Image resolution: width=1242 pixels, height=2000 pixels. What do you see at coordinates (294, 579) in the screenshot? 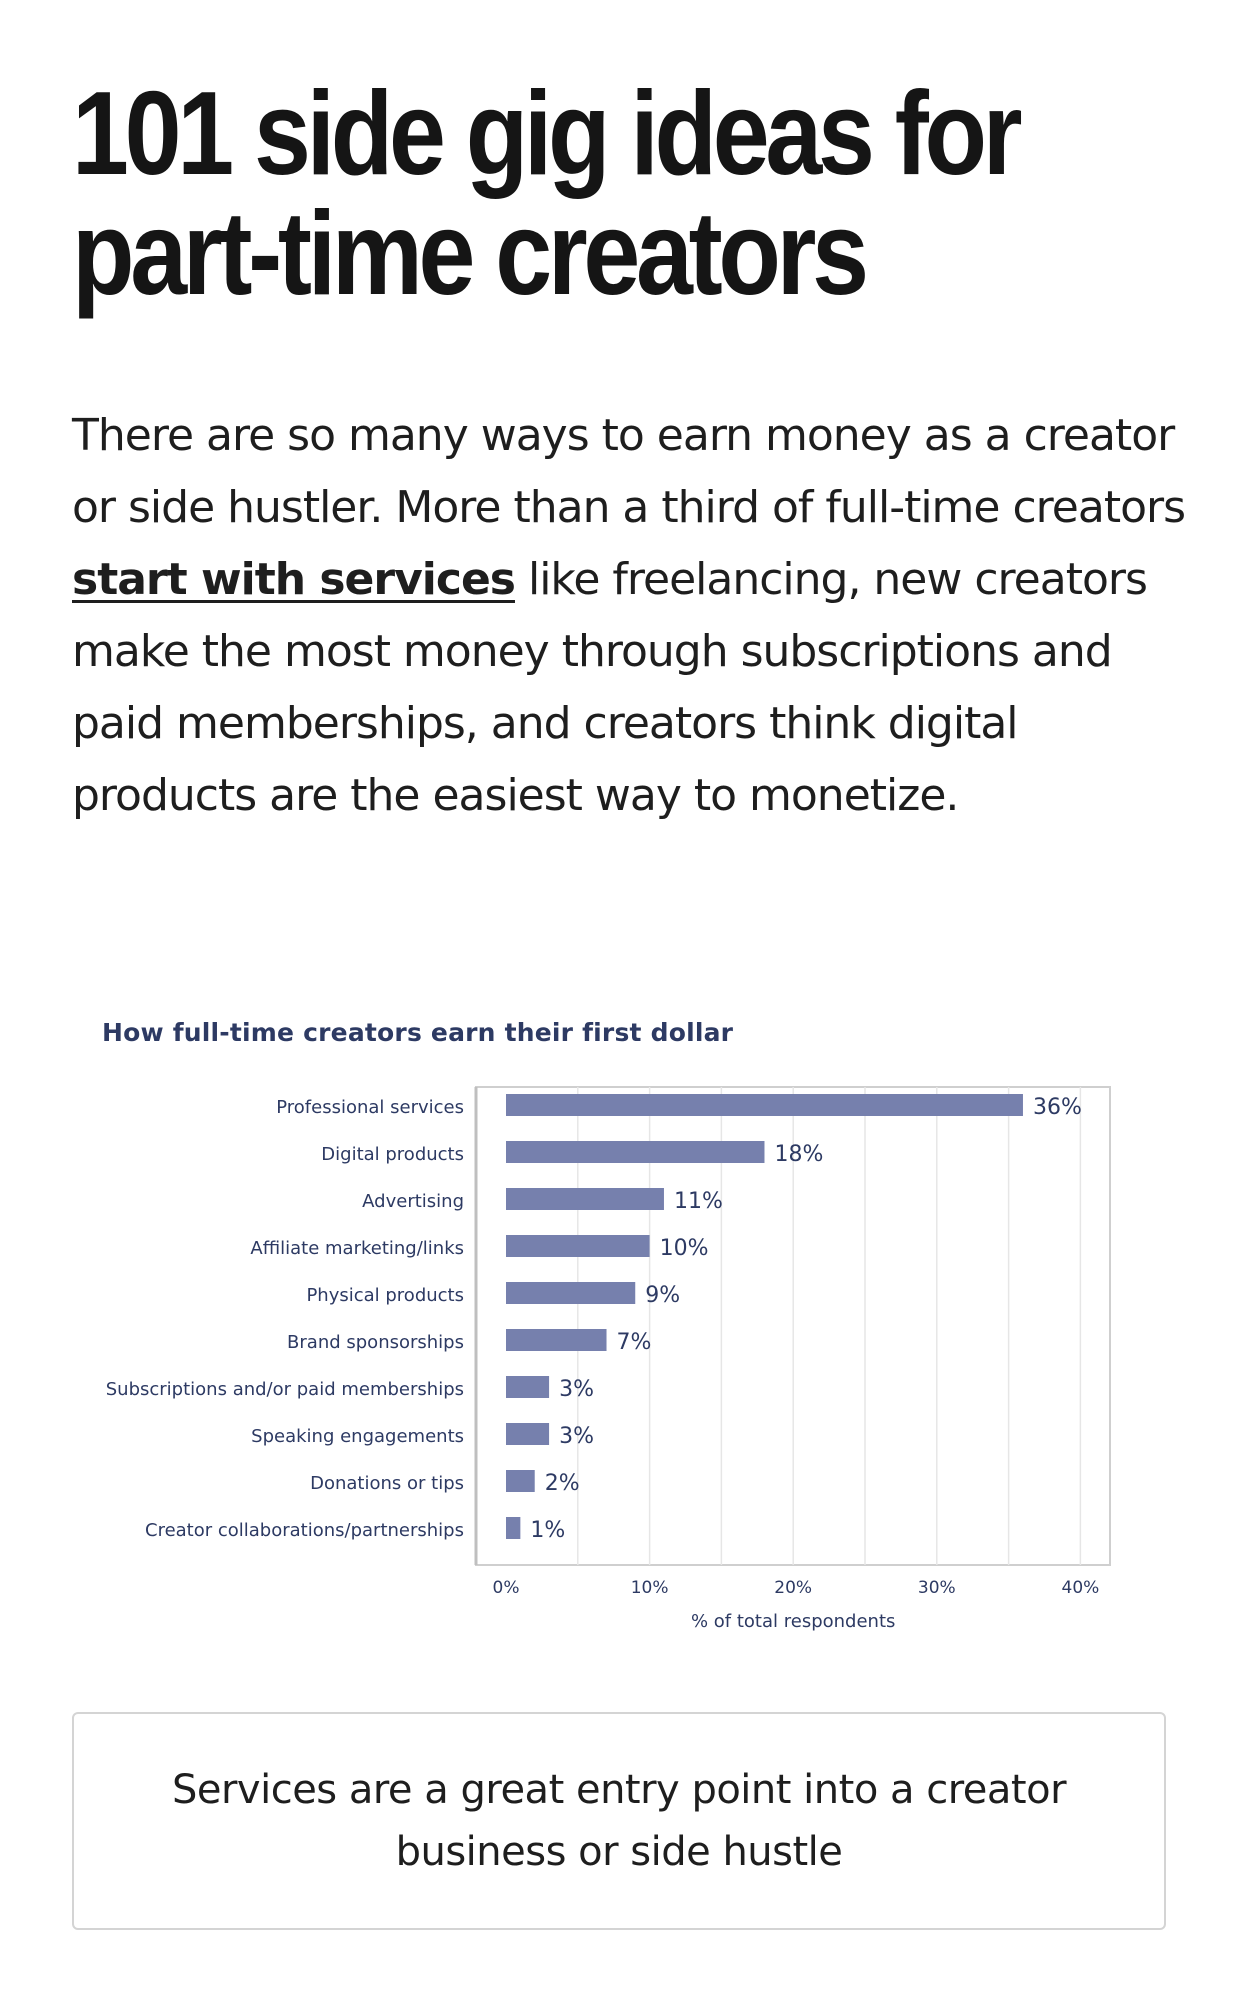
I see `start-with-services-link: start with services` at bounding box center [294, 579].